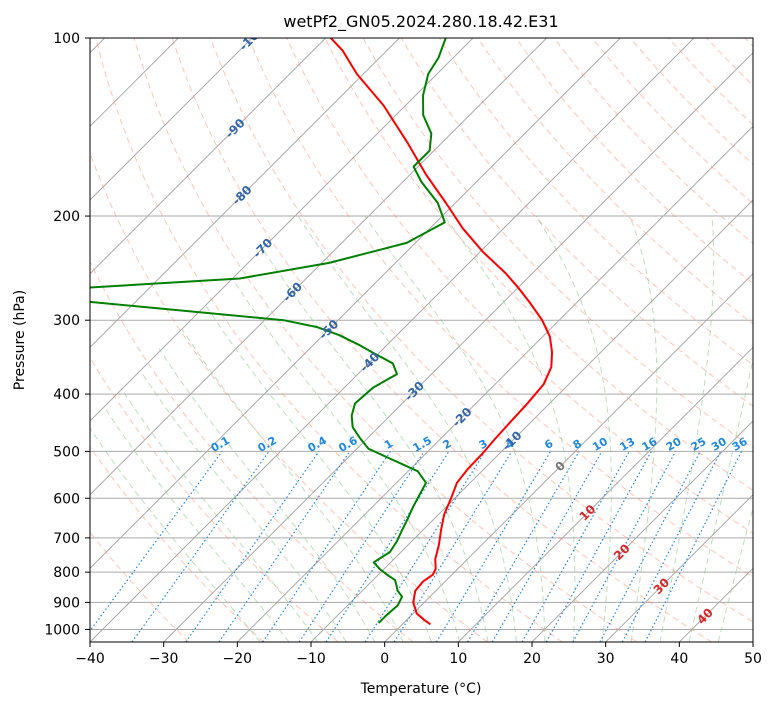  Describe the element at coordinates (20, 340) in the screenshot. I see `y-axis-label: Pressure (hPa)` at that location.